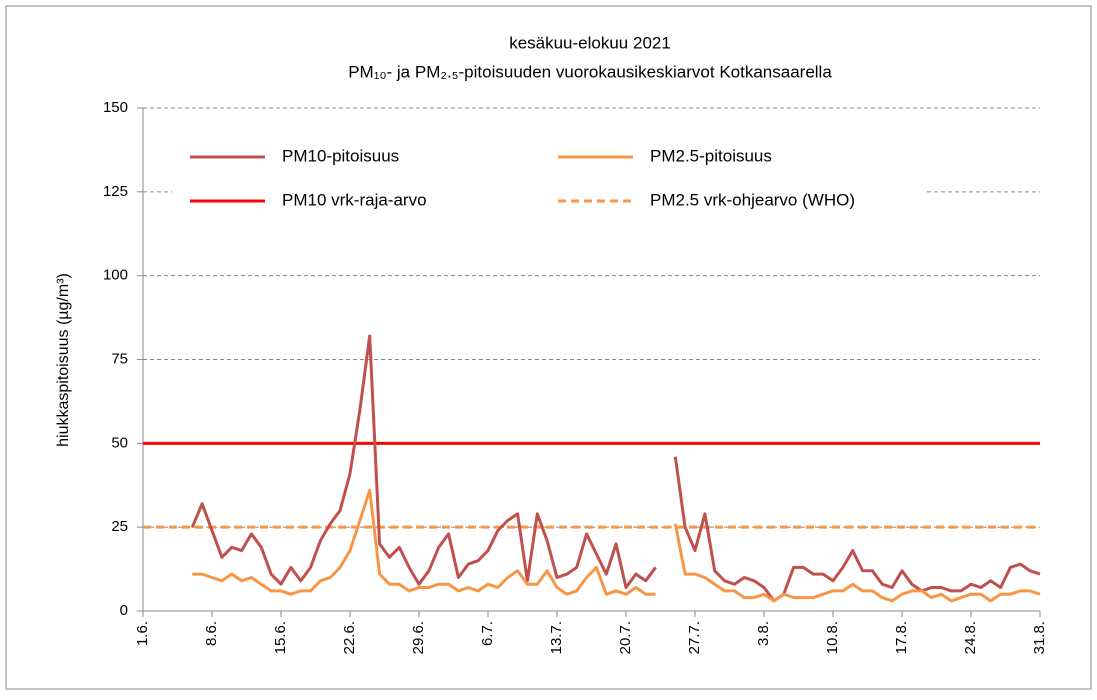  Describe the element at coordinates (349, 637) in the screenshot. I see `x-tick-label: 22.6.` at that location.